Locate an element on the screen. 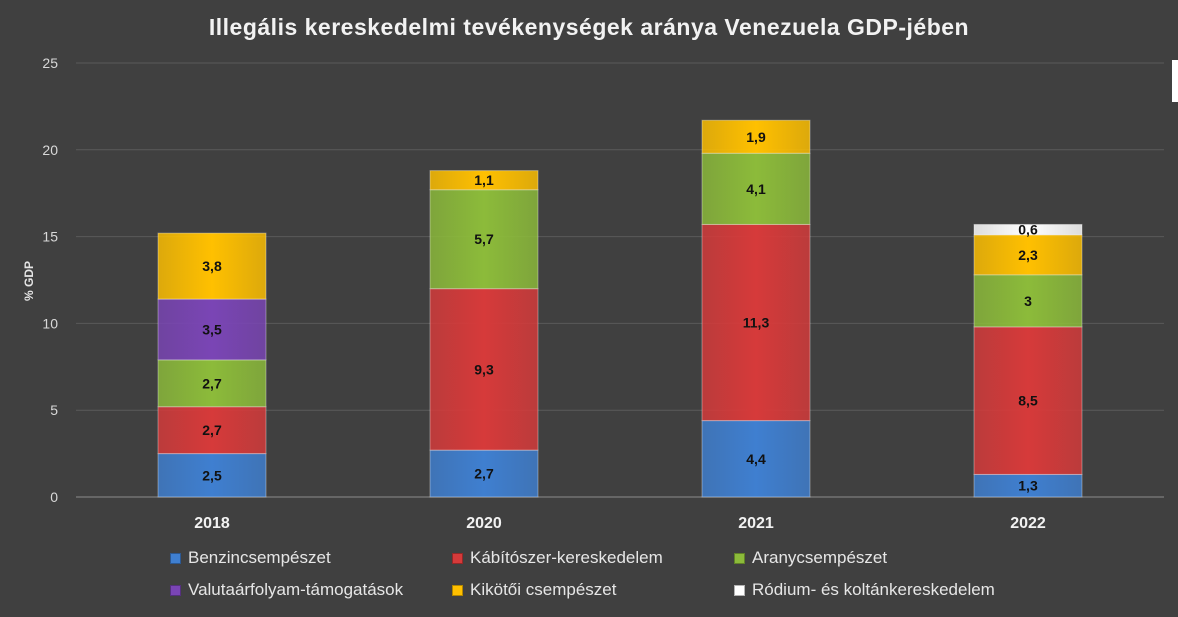 This screenshot has height=617, width=1178. data-label: 3,5 is located at coordinates (212, 329).